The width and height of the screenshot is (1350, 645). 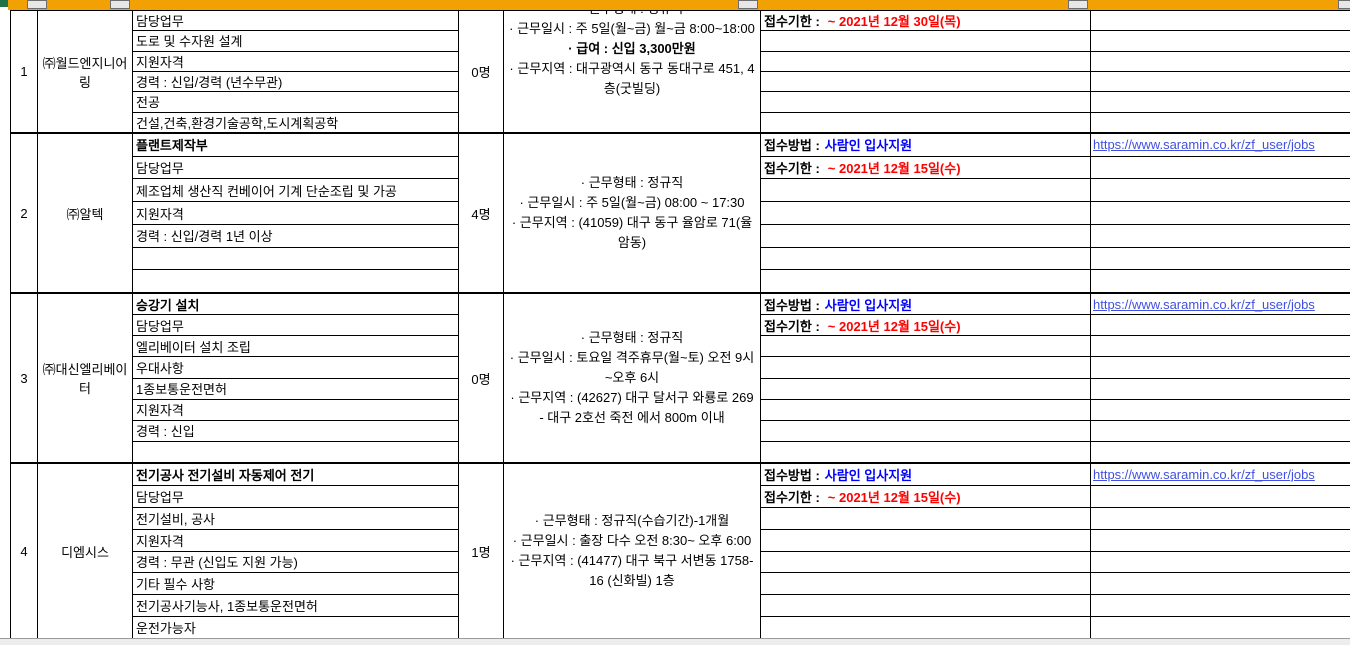 What do you see at coordinates (85, 379) in the screenshot?
I see `company-name: ㈜대신엘리베이터` at bounding box center [85, 379].